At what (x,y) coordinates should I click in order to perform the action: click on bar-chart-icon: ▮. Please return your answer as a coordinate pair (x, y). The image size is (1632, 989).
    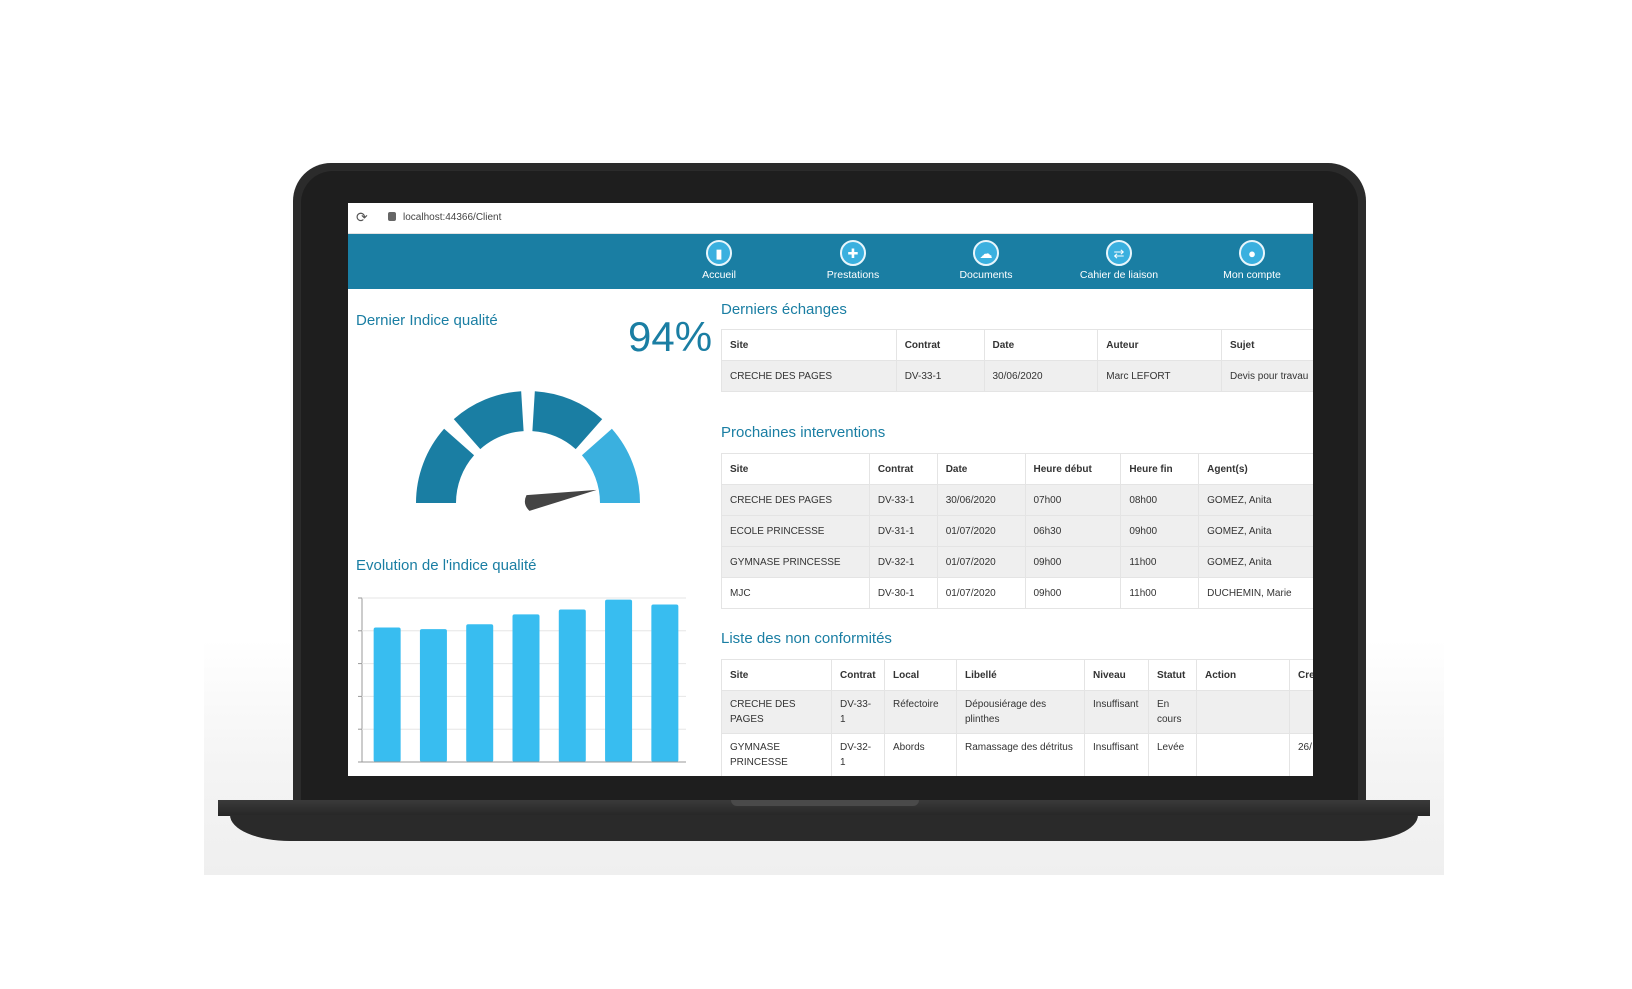
    Looking at the image, I should click on (719, 253).